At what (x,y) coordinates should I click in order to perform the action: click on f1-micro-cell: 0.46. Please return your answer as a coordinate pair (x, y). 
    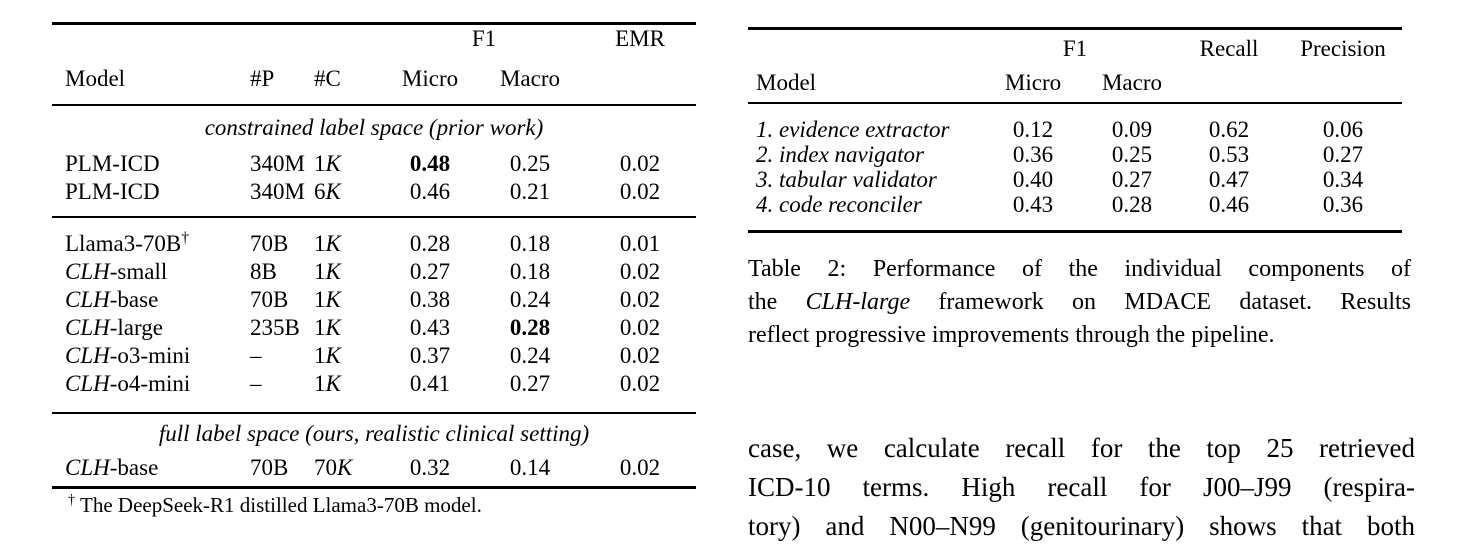
    Looking at the image, I should click on (430, 198).